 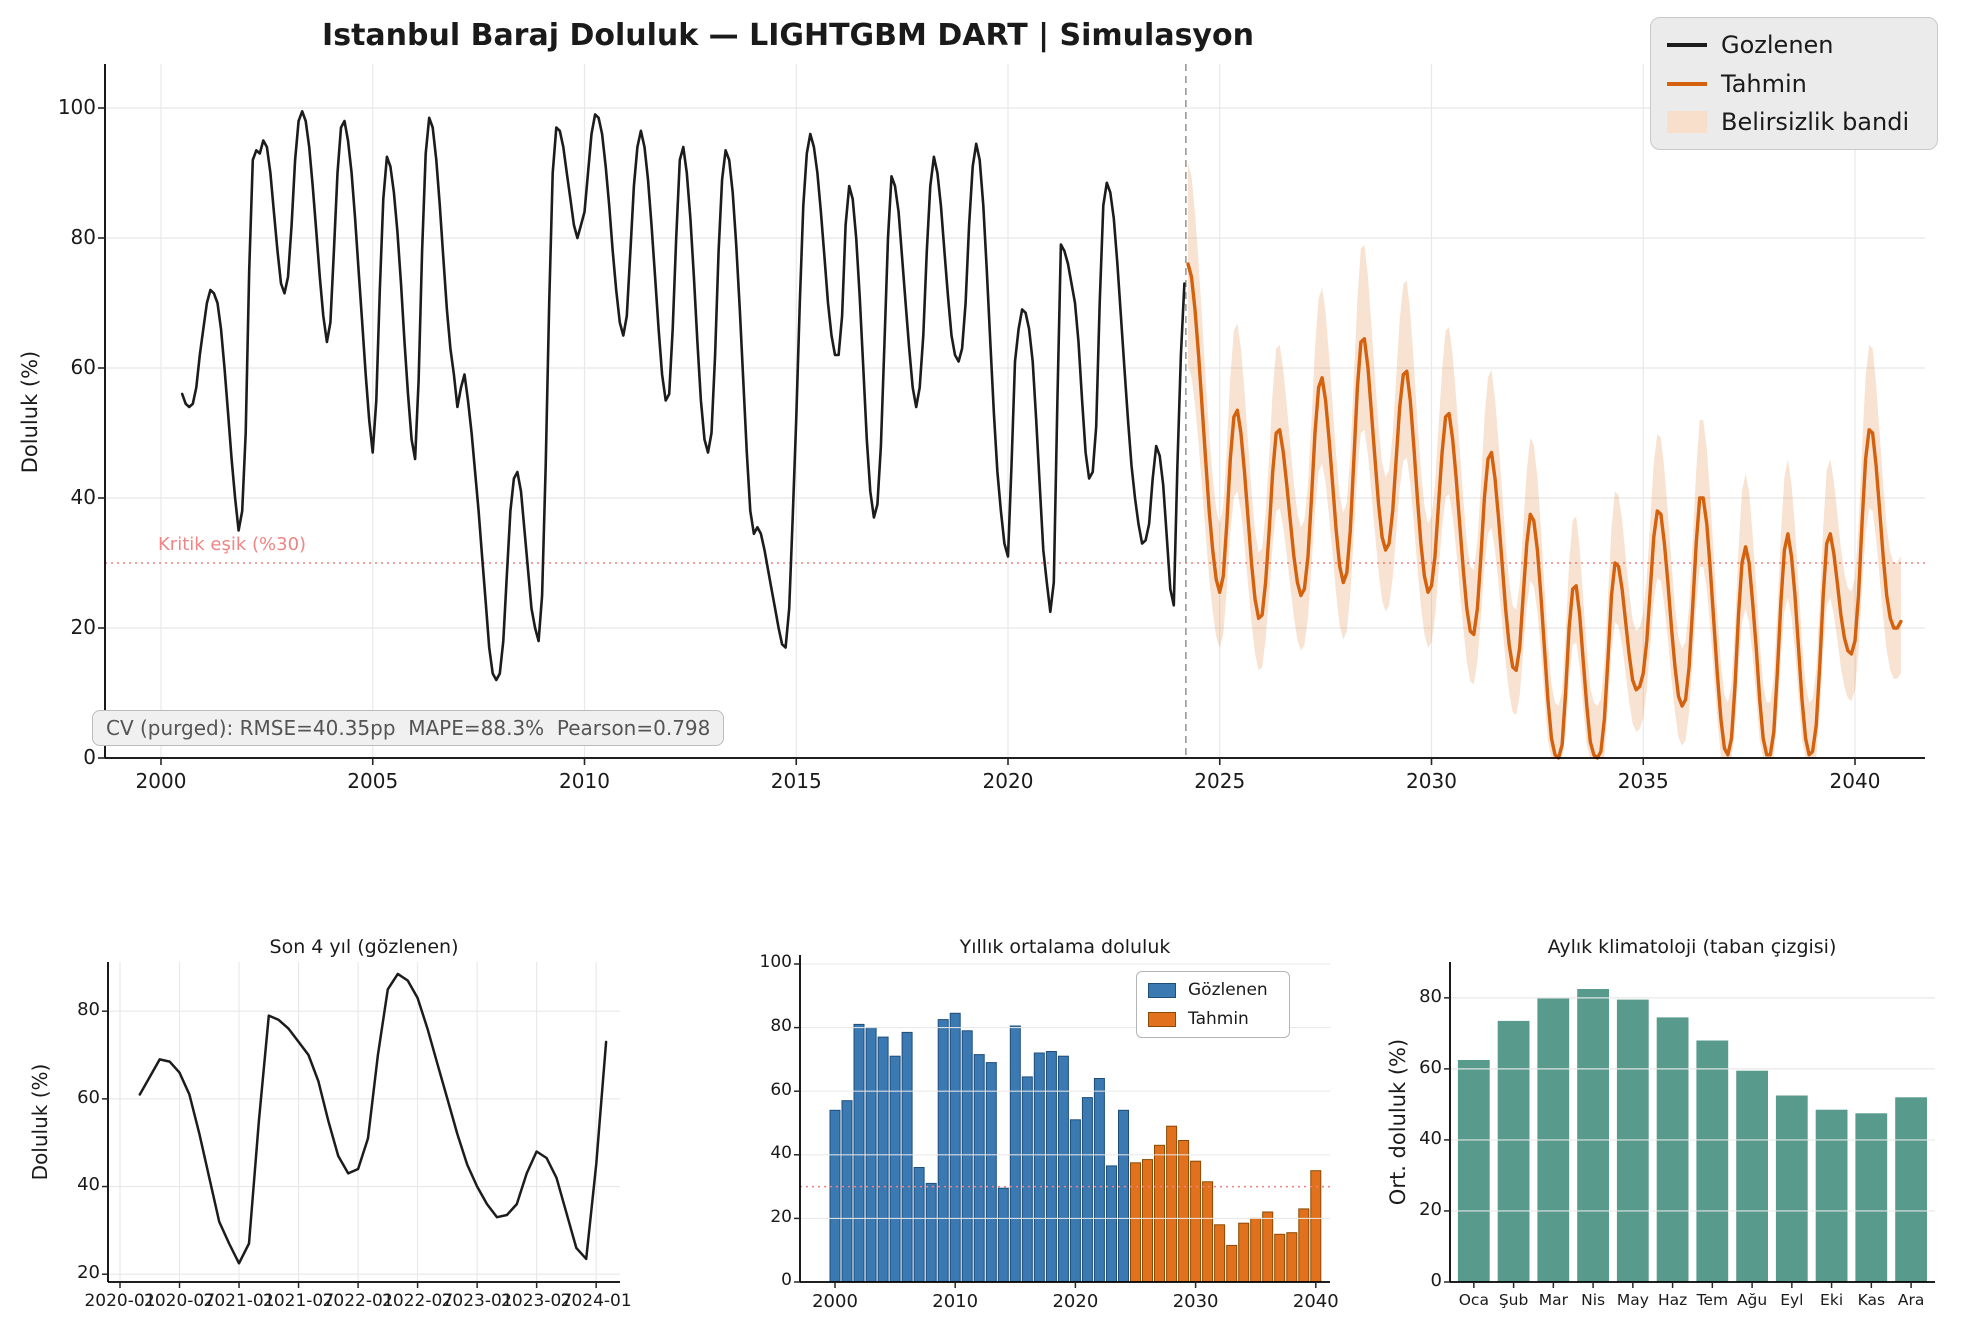 What do you see at coordinates (1544, 511) in the screenshot?
I see `forecast-line` at bounding box center [1544, 511].